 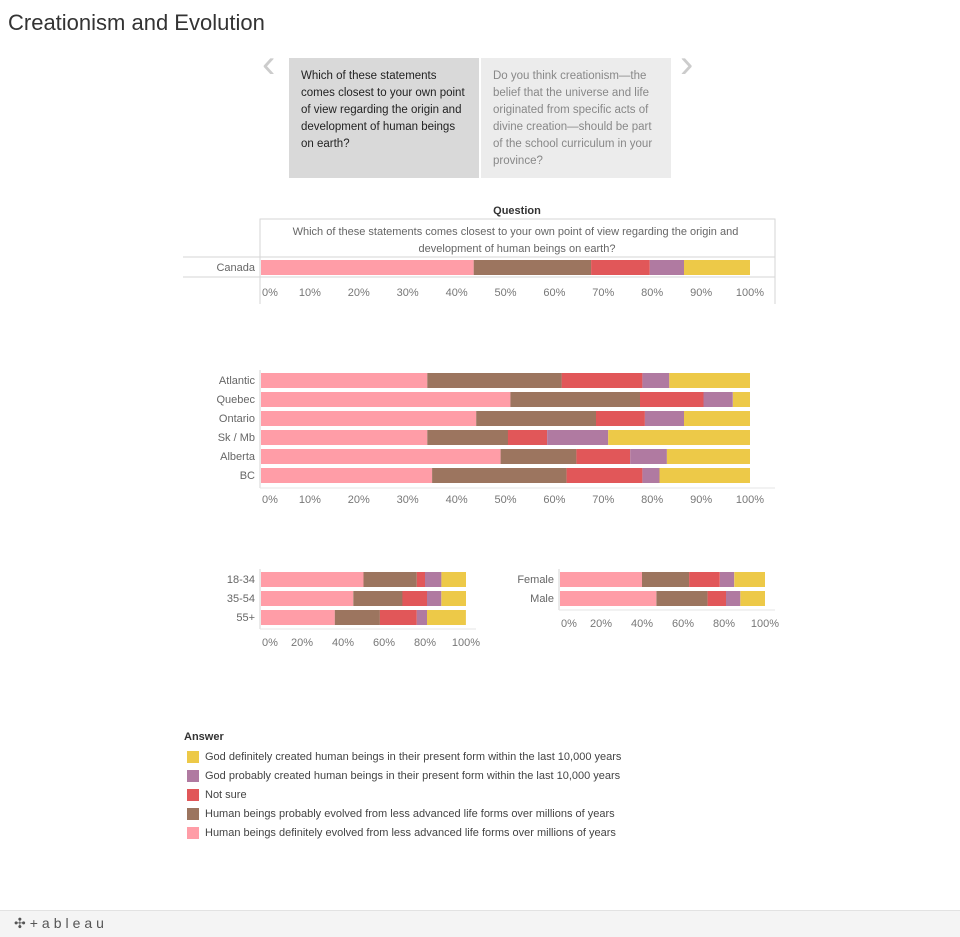 I want to click on chart1-column-label-line2: development of human beings on earth?, so click(x=517, y=249).